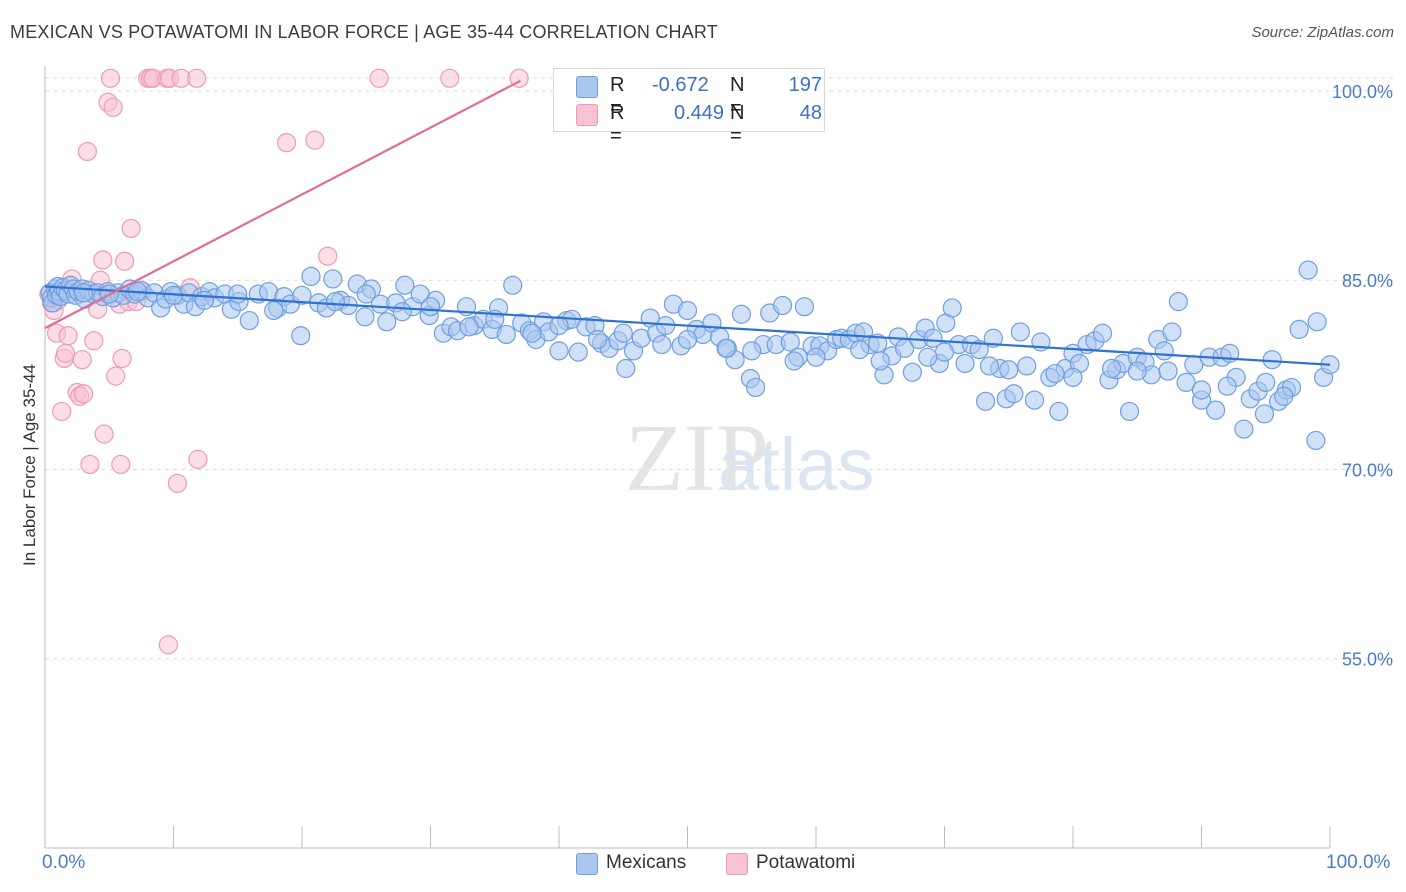  What do you see at coordinates (29, 465) in the screenshot?
I see `y-axis-label: In Labor Force | Age 35-44` at bounding box center [29, 465].